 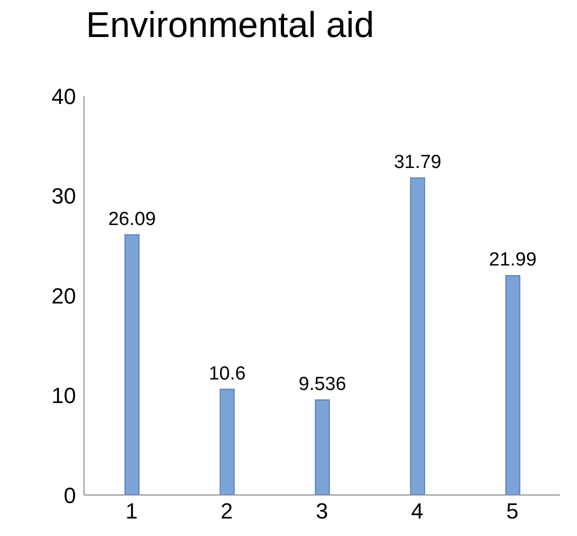 What do you see at coordinates (322, 511) in the screenshot?
I see `x-tick-label: 3` at bounding box center [322, 511].